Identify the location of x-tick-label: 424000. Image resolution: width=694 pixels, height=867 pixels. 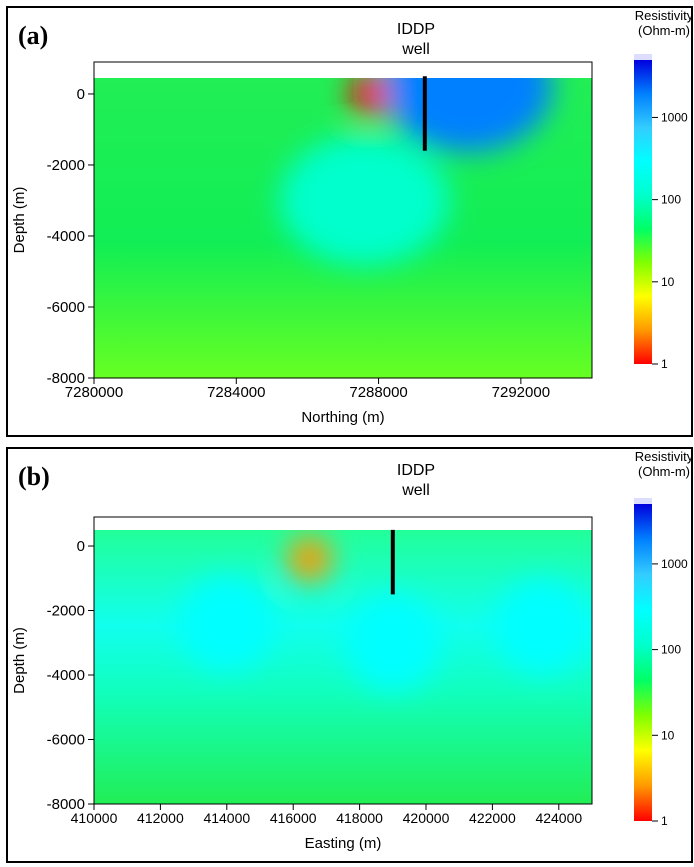
(558, 818).